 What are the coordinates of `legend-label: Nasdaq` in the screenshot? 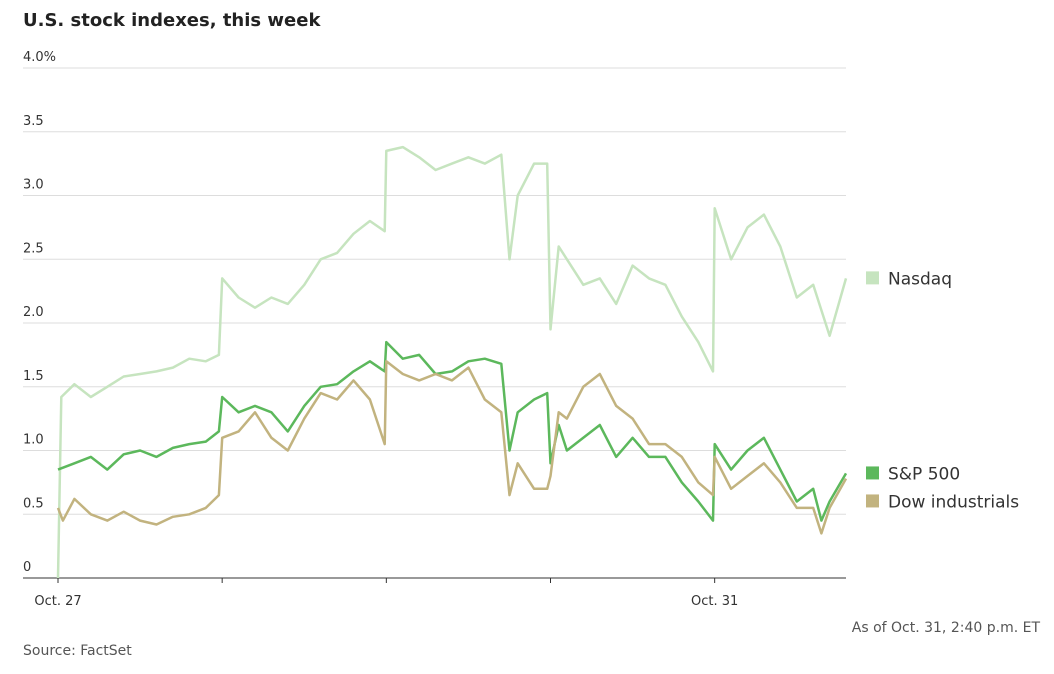 It's located at (920, 279).